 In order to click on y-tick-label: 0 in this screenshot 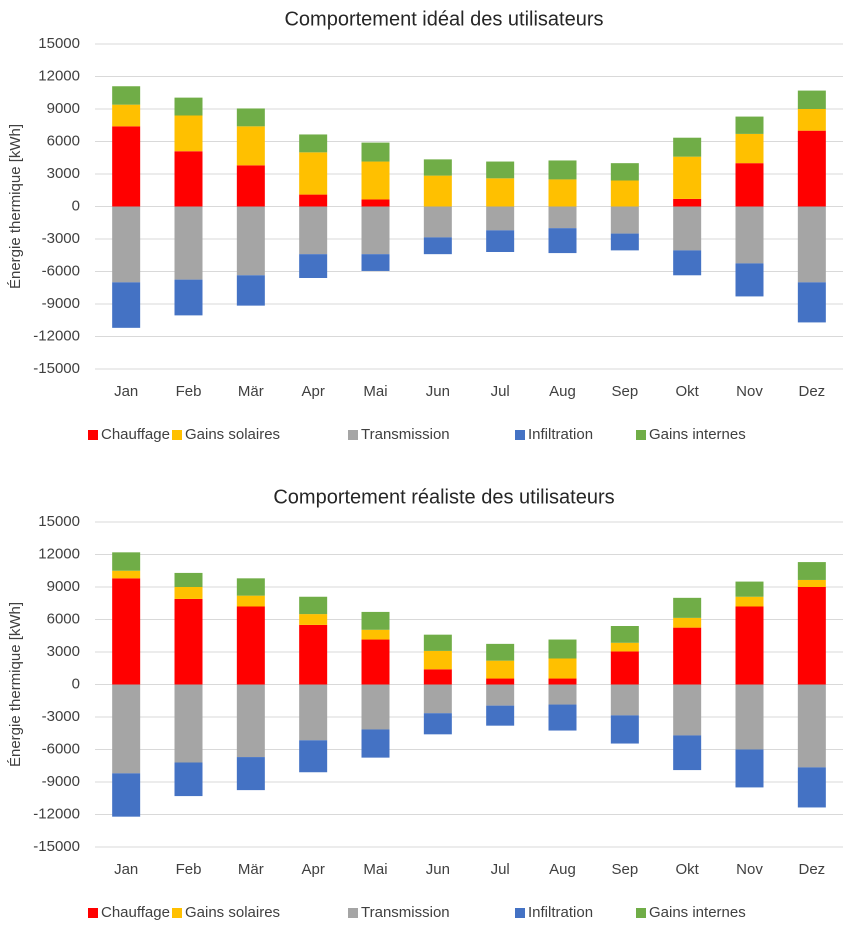, I will do `click(76, 683)`.